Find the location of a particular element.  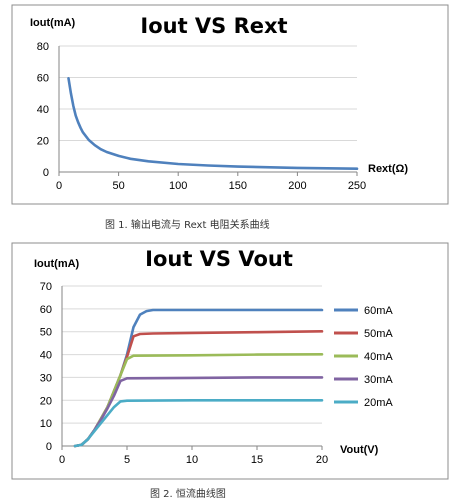

chart-1-x-axis-label: Rext(Ω) is located at coordinates (388, 169).